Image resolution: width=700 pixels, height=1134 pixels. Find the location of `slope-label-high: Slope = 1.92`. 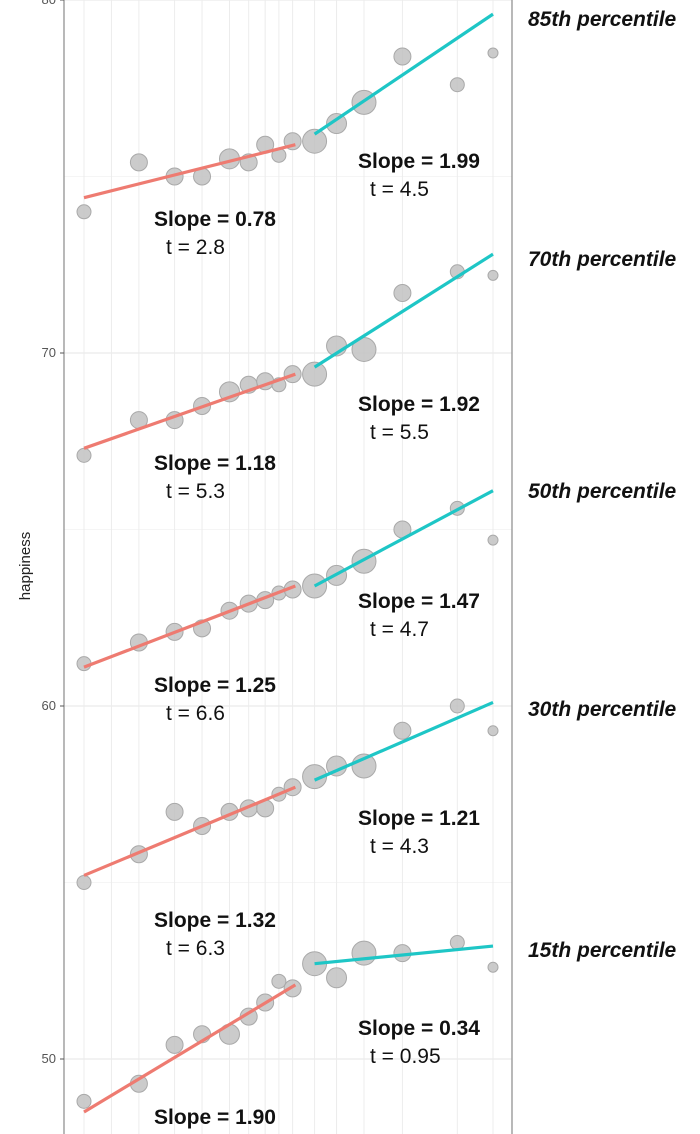

slope-label-high: Slope = 1.92 is located at coordinates (419, 404).